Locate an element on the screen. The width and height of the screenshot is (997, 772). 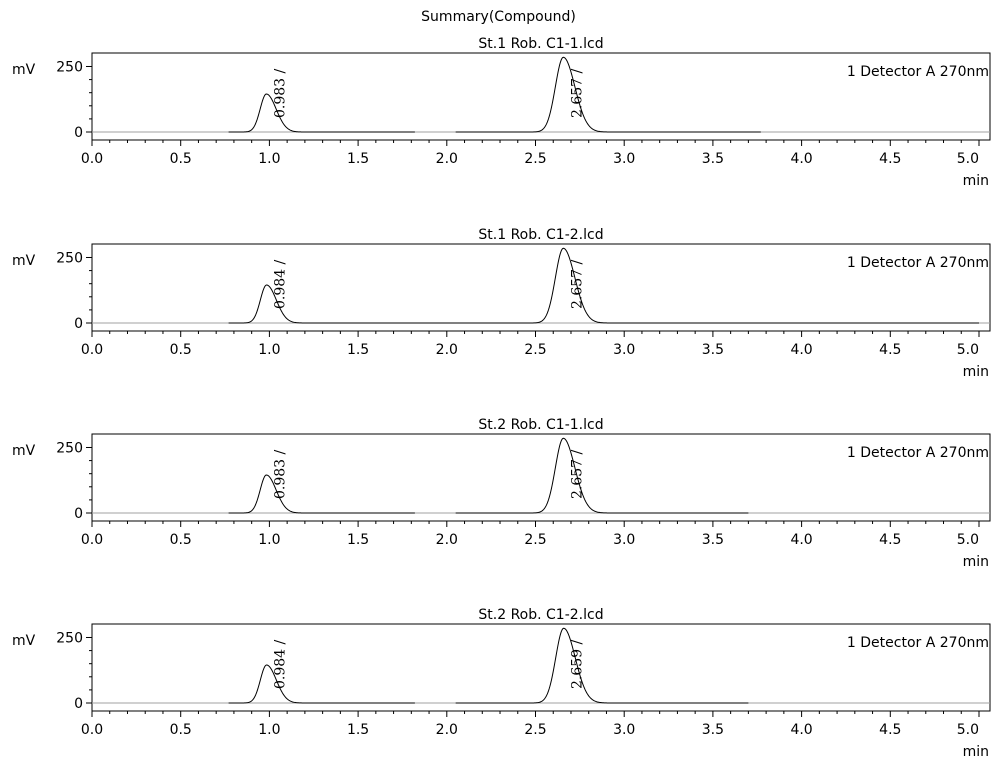
panel-title: St.2 Rob. C1-1.lcd is located at coordinates (540, 425).